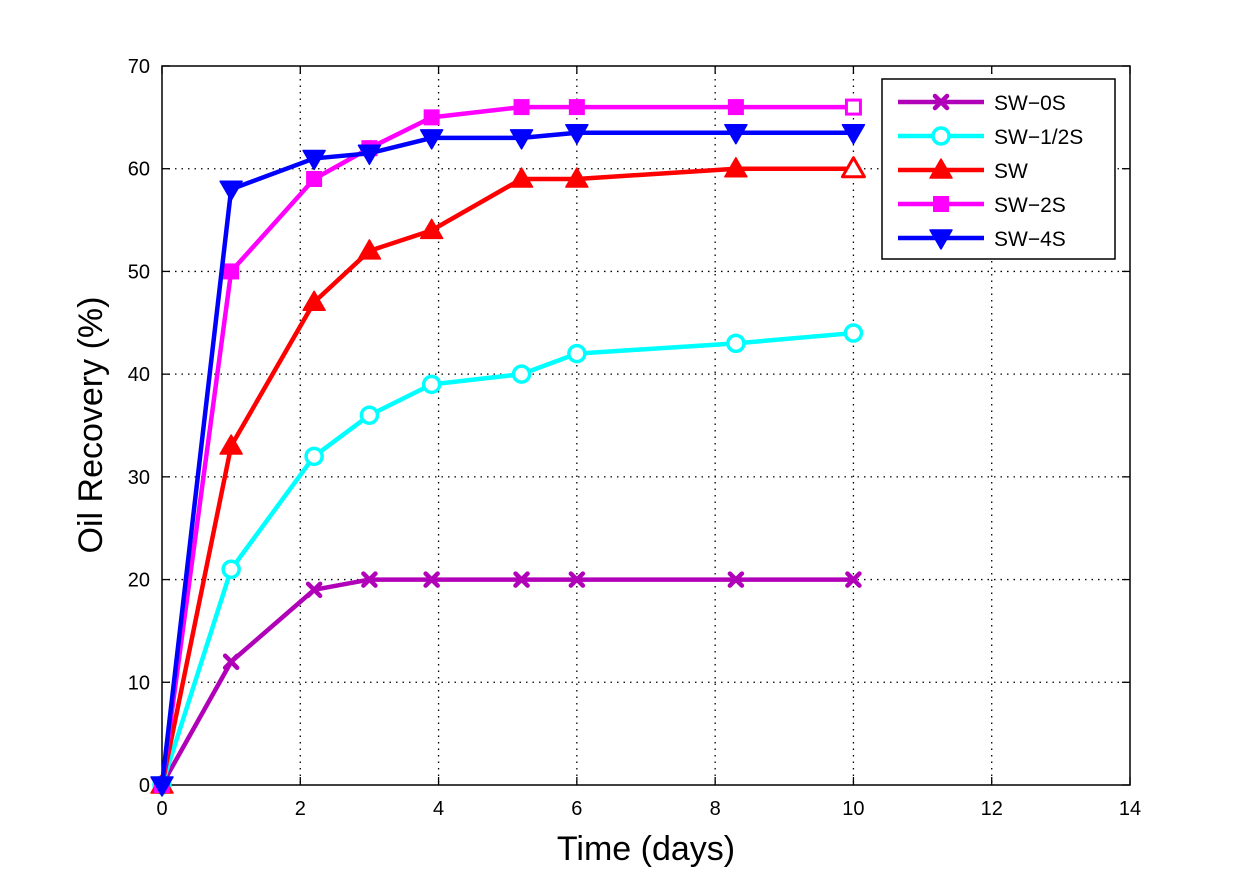 The image size is (1248, 884). I want to click on x-tick-label: 14, so click(1130, 809).